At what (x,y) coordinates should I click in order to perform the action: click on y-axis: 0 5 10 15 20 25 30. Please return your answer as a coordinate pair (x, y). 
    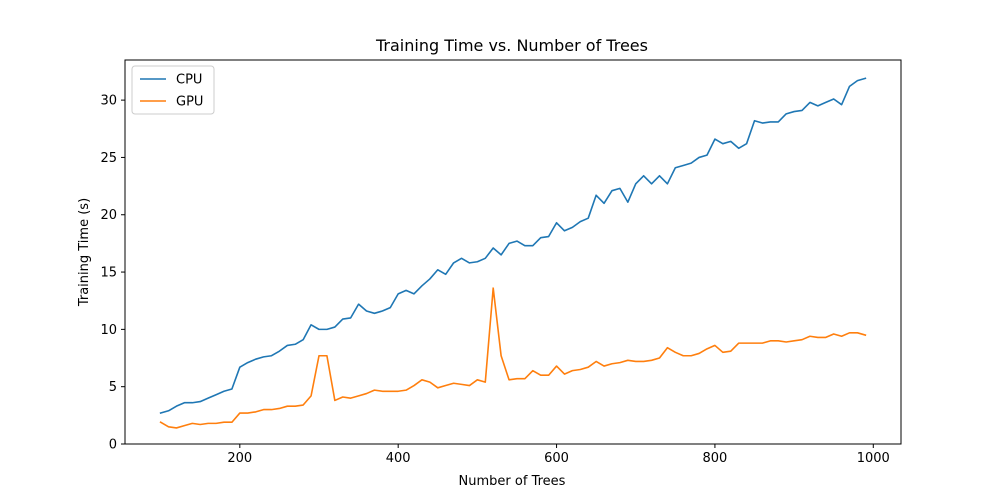
    Looking at the image, I should click on (112, 273).